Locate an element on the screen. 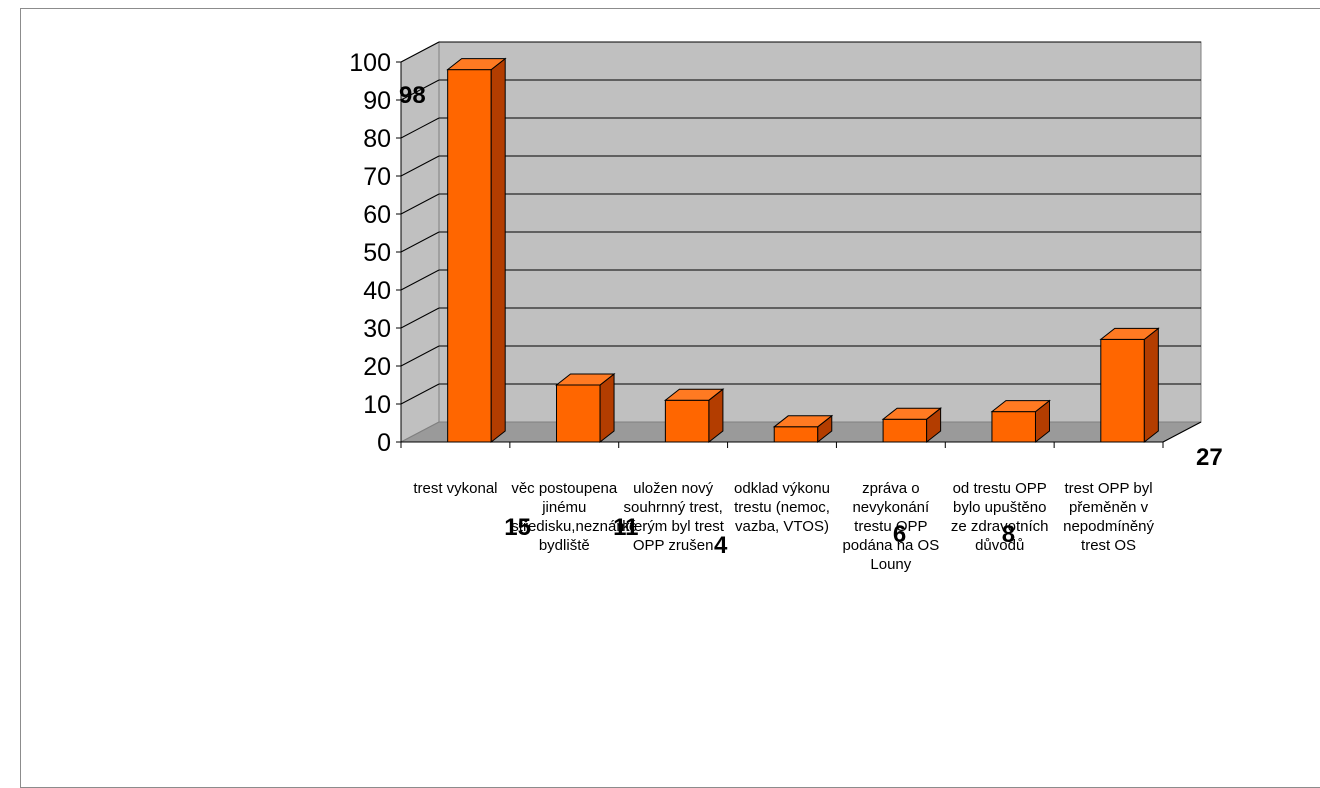 The image size is (1320, 788). data-label: 4 is located at coordinates (721, 545).